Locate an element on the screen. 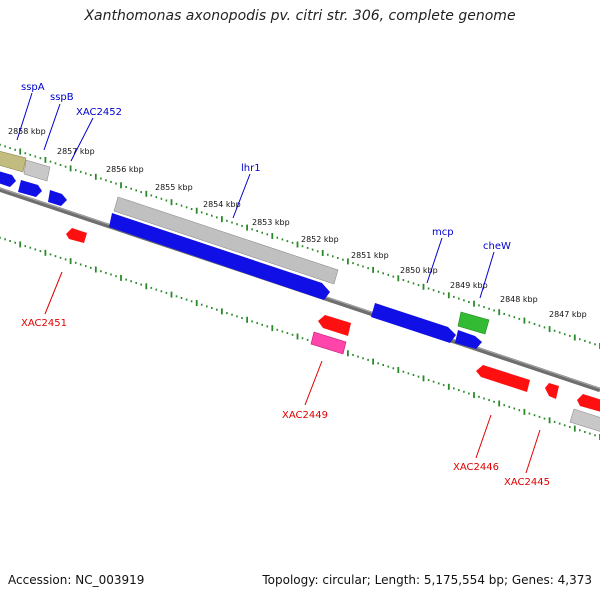  leader-line-xac2449 is located at coordinates (313, 383).